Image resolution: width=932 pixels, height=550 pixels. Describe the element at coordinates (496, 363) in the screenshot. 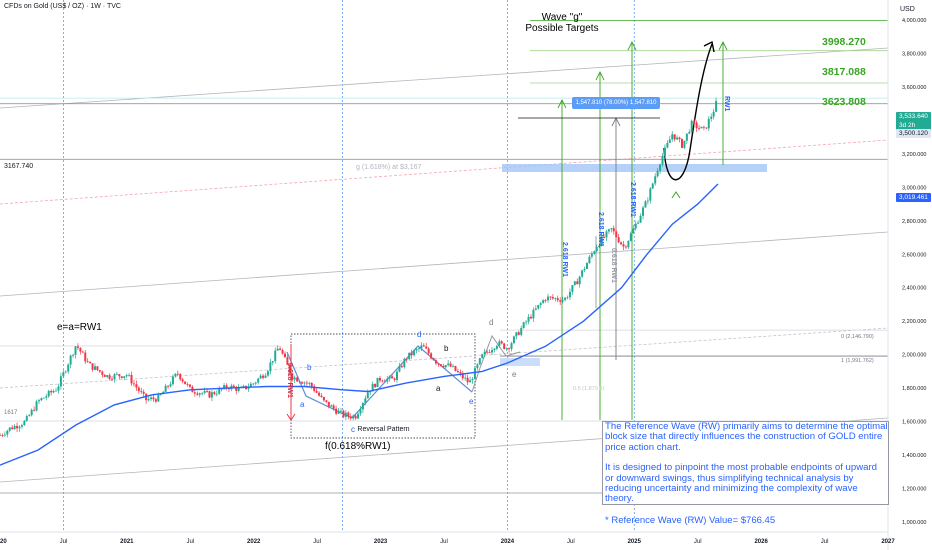

I see `wave-de-path` at that location.